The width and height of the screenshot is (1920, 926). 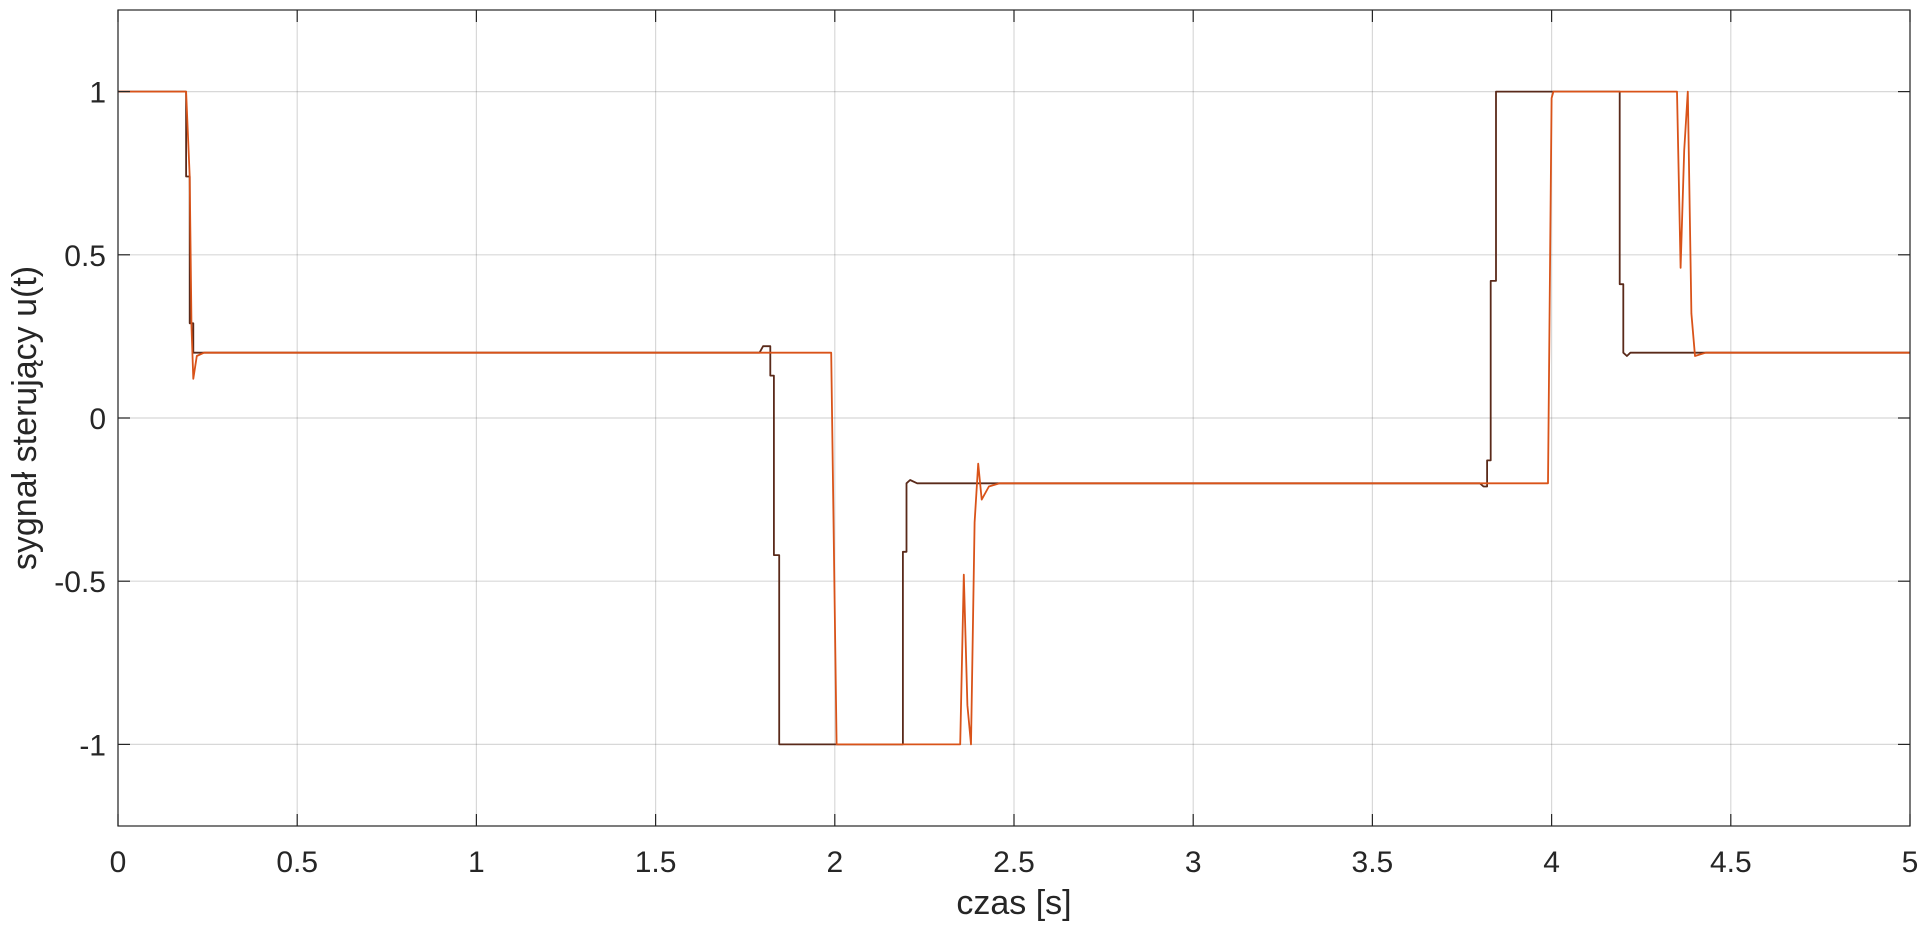 What do you see at coordinates (118, 862) in the screenshot?
I see `x-tick-label: 0` at bounding box center [118, 862].